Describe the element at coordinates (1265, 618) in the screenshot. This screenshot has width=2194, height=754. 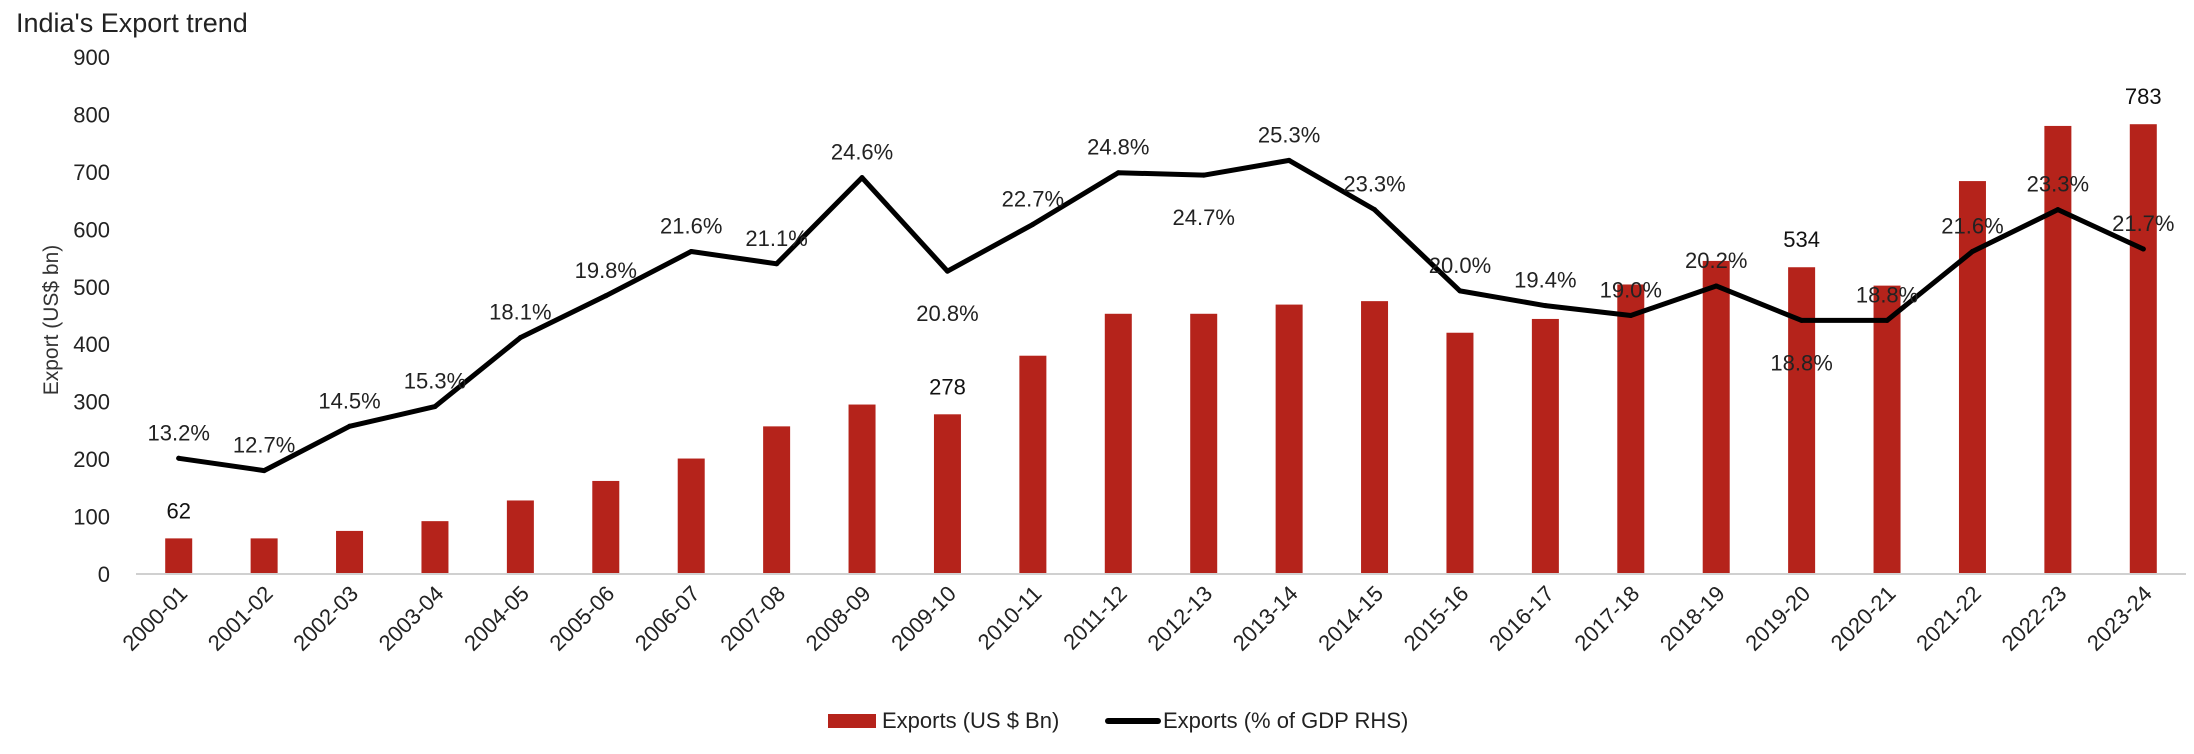
I see `x-tick-label: 2013-14` at that location.